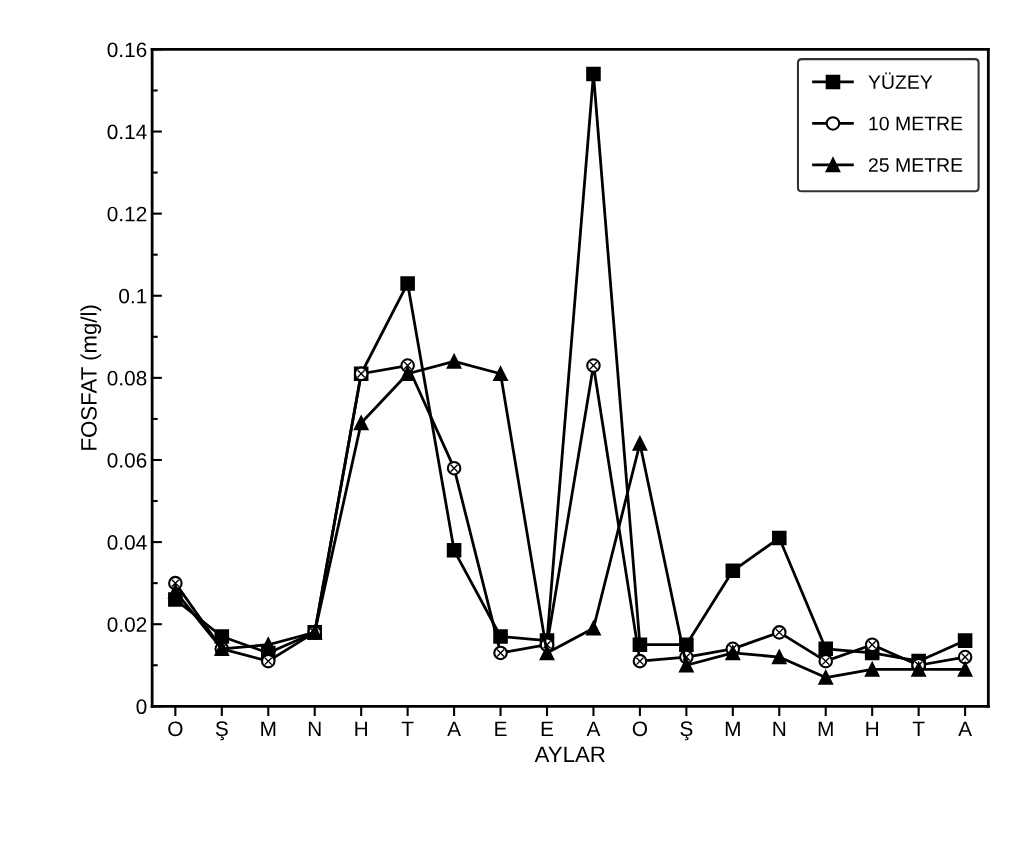  What do you see at coordinates (127, 542) in the screenshot?
I see `y-tick-label: 0.04` at bounding box center [127, 542].